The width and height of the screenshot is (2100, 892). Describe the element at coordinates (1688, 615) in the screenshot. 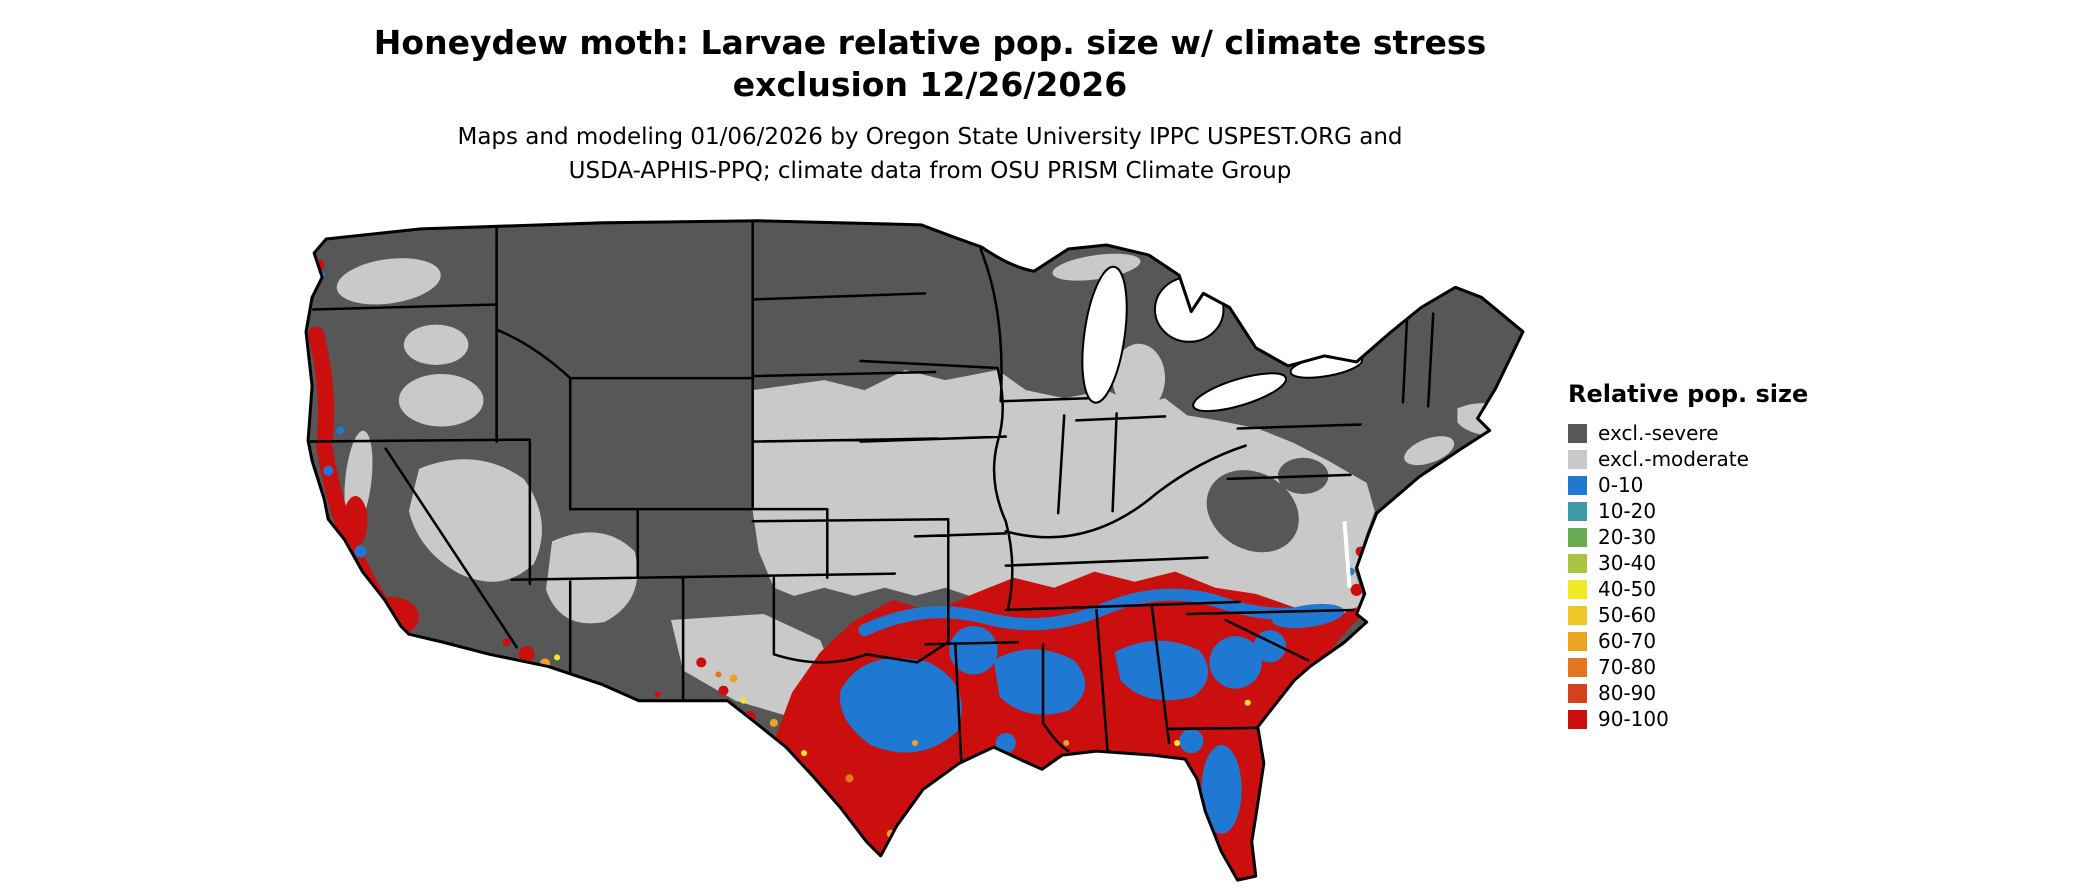

I see `legend-row: 50-60` at that location.